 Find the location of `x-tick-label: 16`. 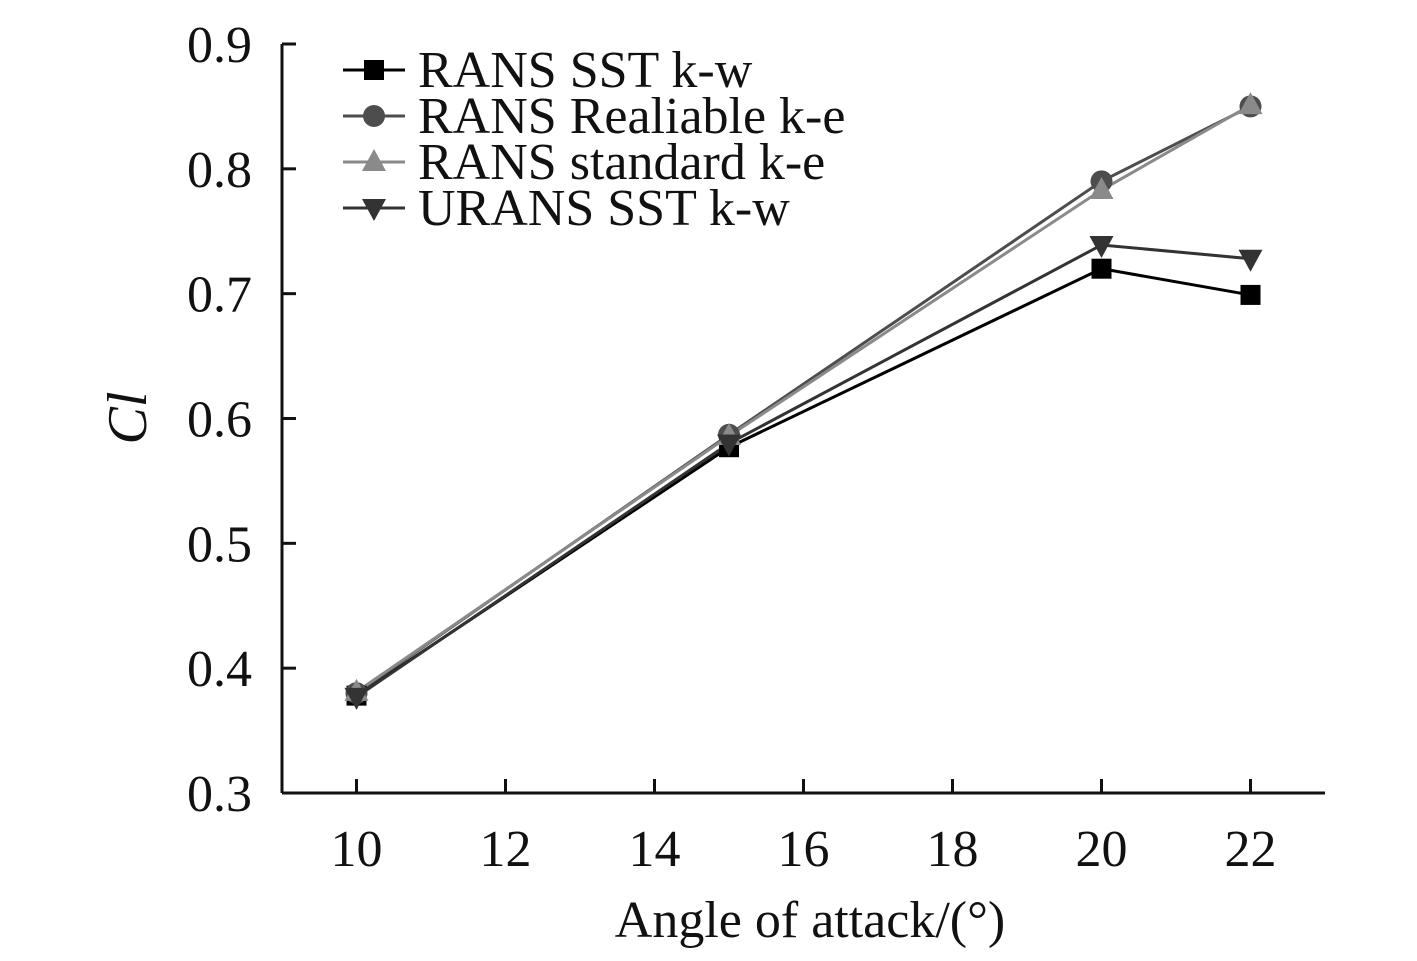

x-tick-label: 16 is located at coordinates (804, 849).